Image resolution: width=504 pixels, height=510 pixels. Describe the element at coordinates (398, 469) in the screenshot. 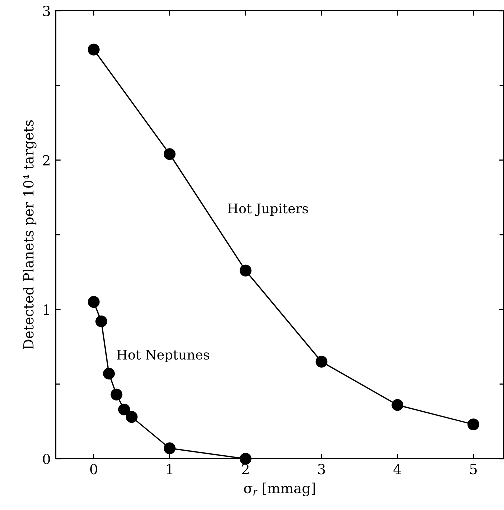

I see `x-tick-label: 4` at that location.